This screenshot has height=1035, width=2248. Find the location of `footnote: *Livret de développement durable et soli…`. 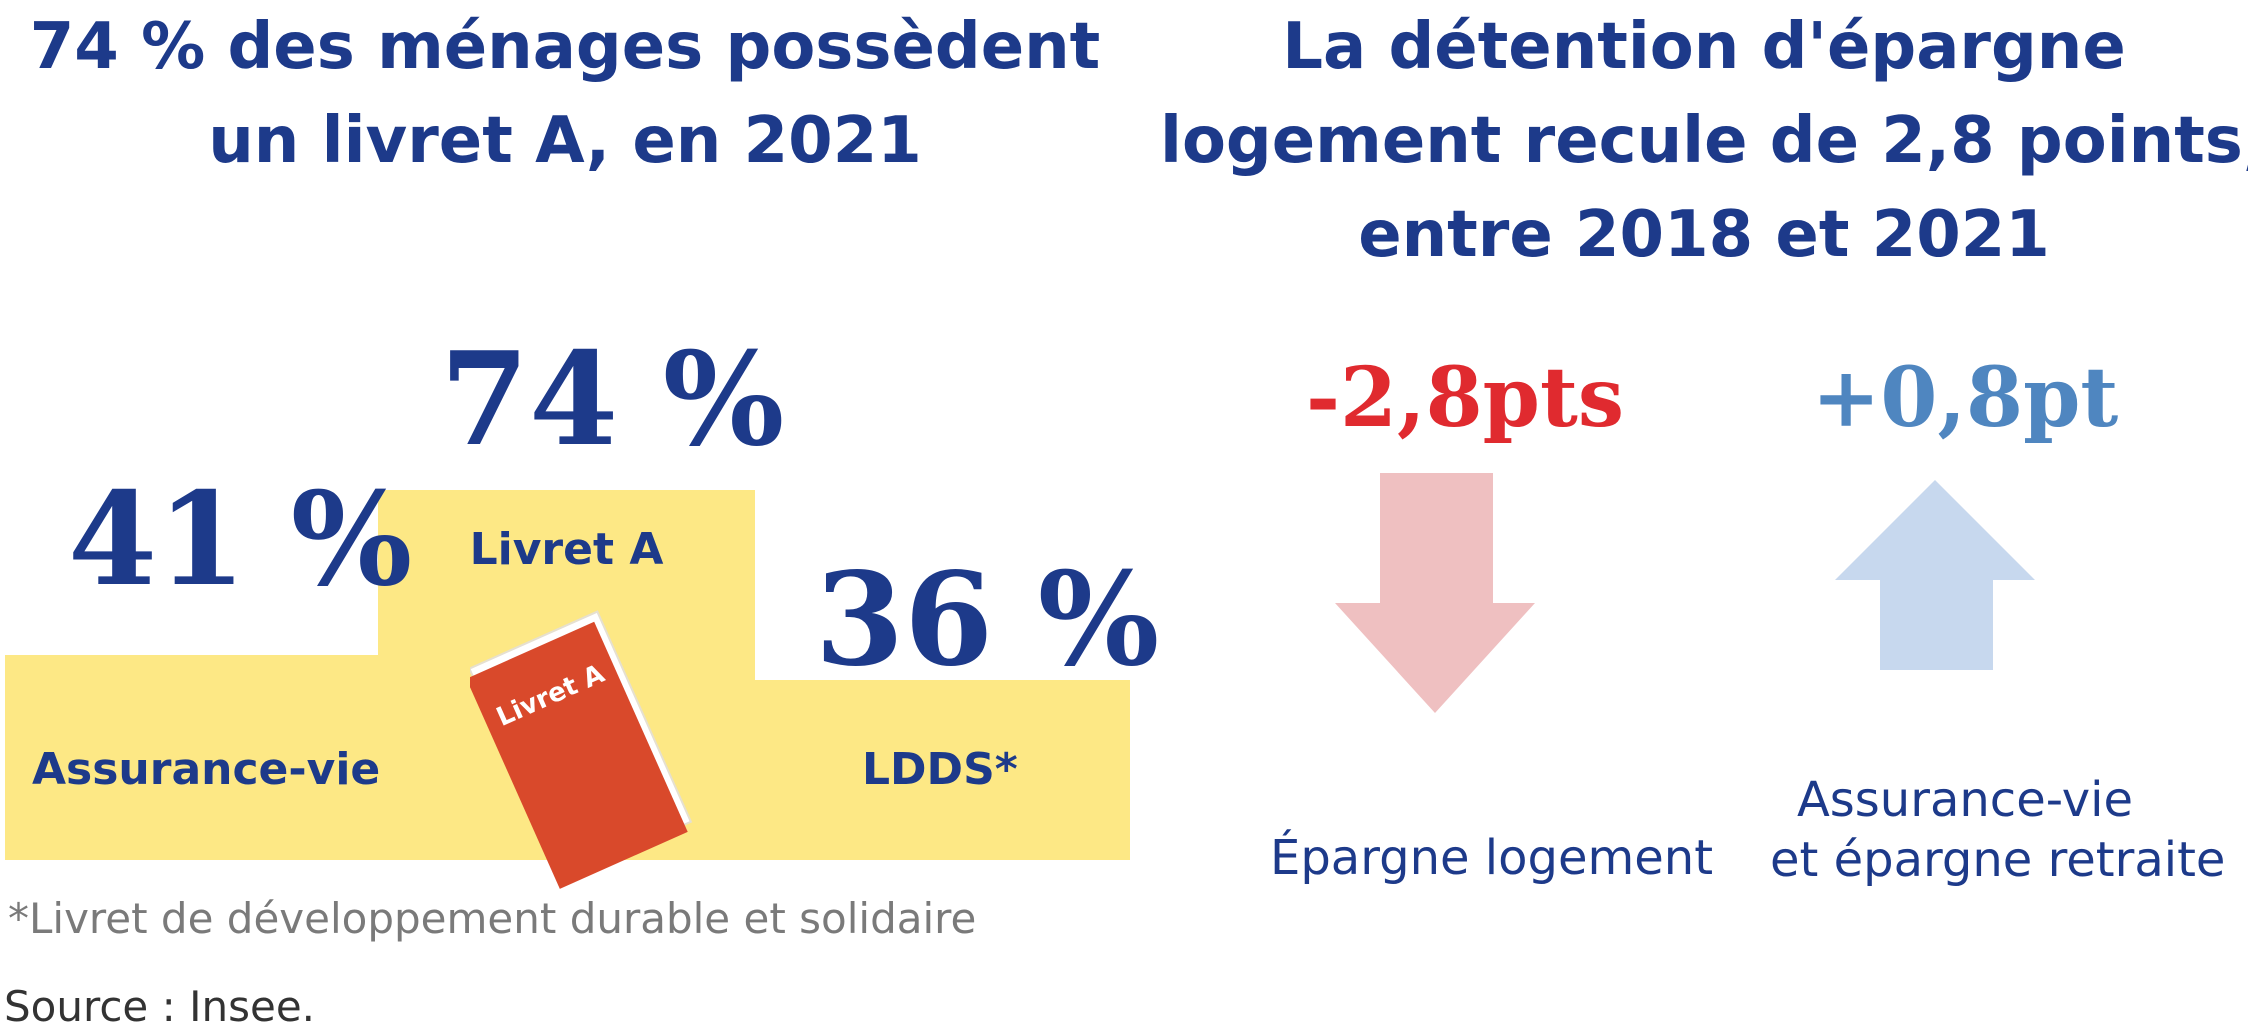

footnote: *Livret de développement durable et soli… is located at coordinates (492, 918).